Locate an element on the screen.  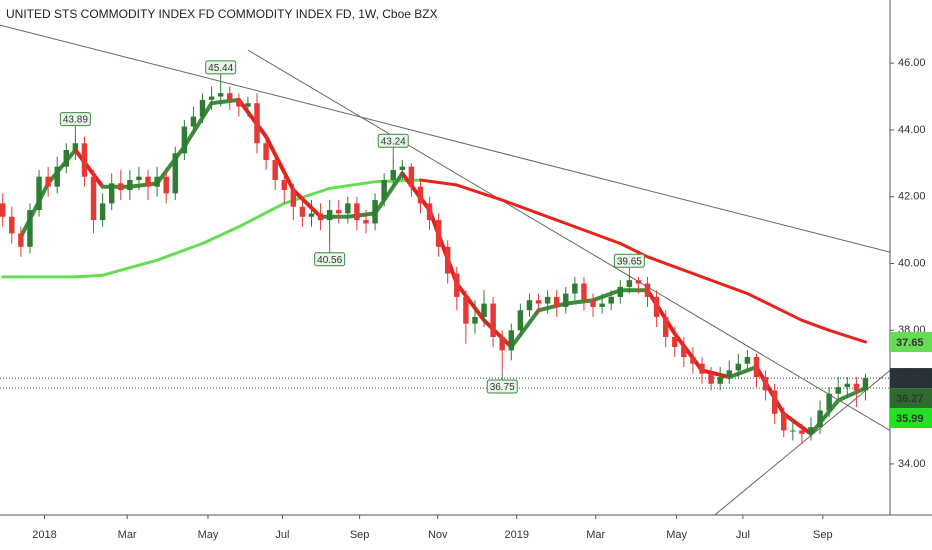
x-tick-label: Nov is located at coordinates (438, 535).